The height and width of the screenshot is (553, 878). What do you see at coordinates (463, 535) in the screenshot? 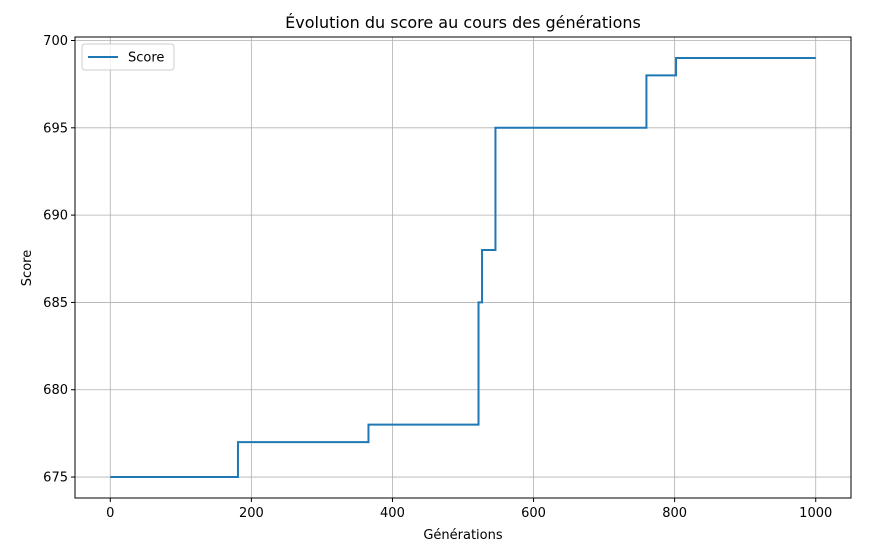
I see `x-axis-label: Générations` at bounding box center [463, 535].